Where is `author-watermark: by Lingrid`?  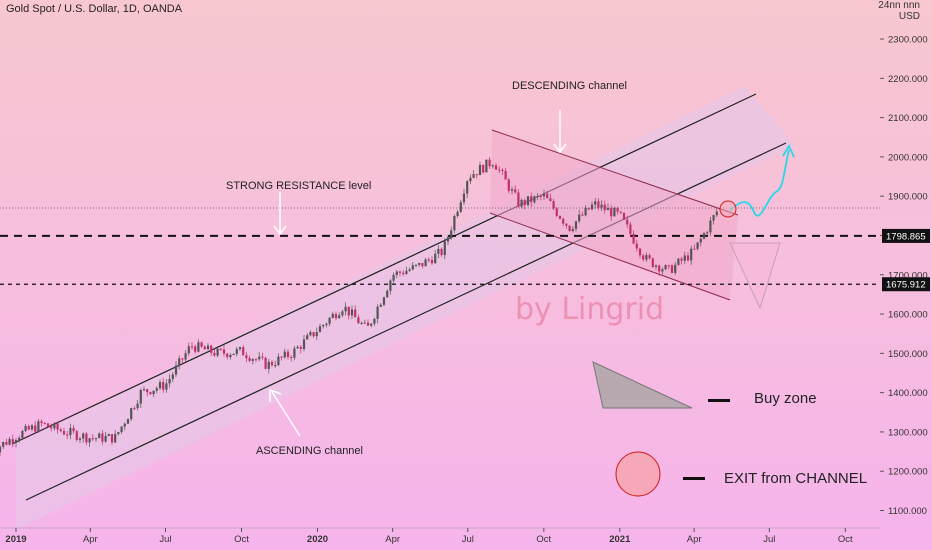
author-watermark: by Lingrid is located at coordinates (590, 309).